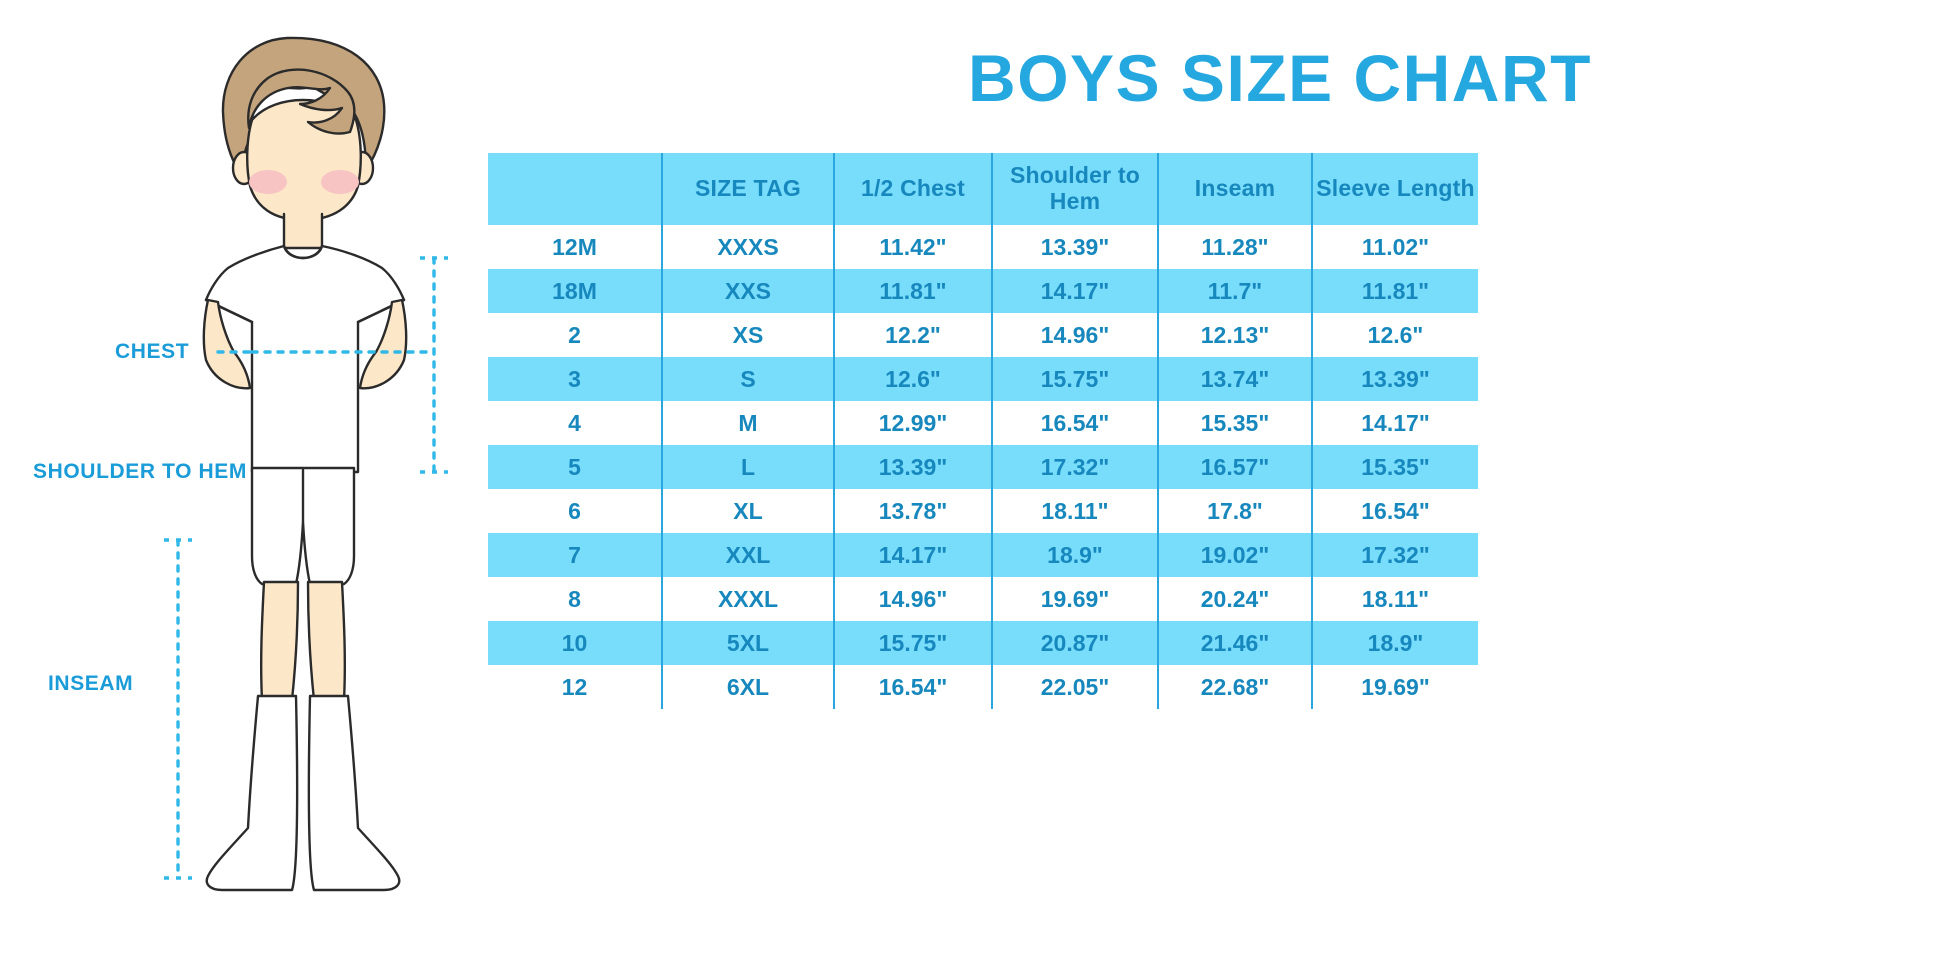 The image size is (1946, 973). I want to click on cell-value: 16.57", so click(1234, 467).